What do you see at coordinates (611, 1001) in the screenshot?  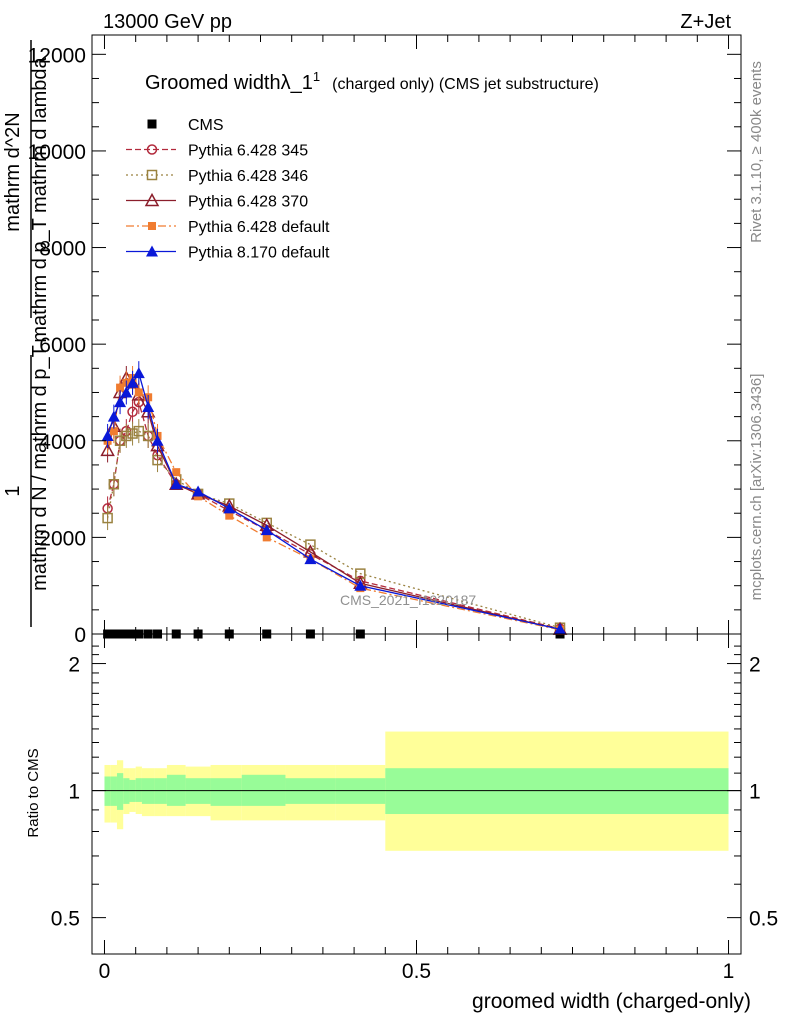 I see `x-axis-label: groomed width (charged-only)` at bounding box center [611, 1001].